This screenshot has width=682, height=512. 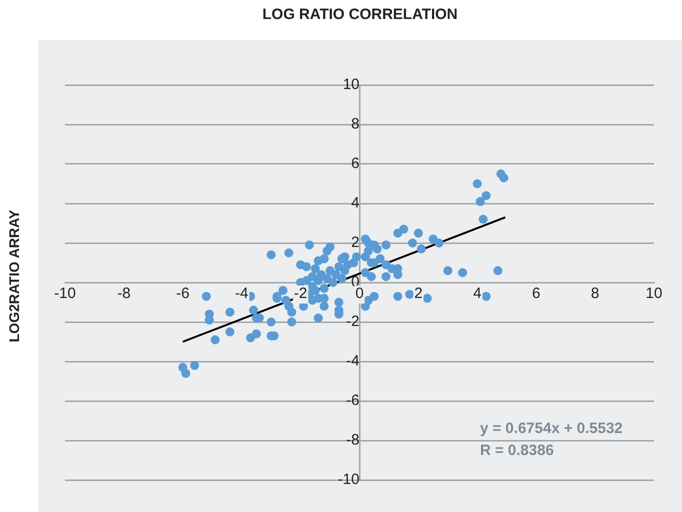 I want to click on y-tick-label: 6, so click(x=355, y=163).